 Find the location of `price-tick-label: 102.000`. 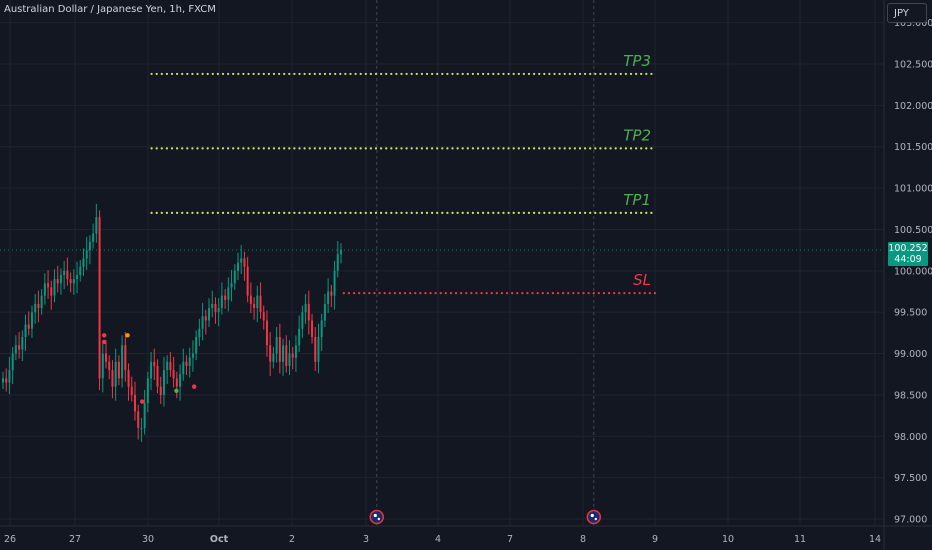

price-tick-label: 102.000 is located at coordinates (913, 106).